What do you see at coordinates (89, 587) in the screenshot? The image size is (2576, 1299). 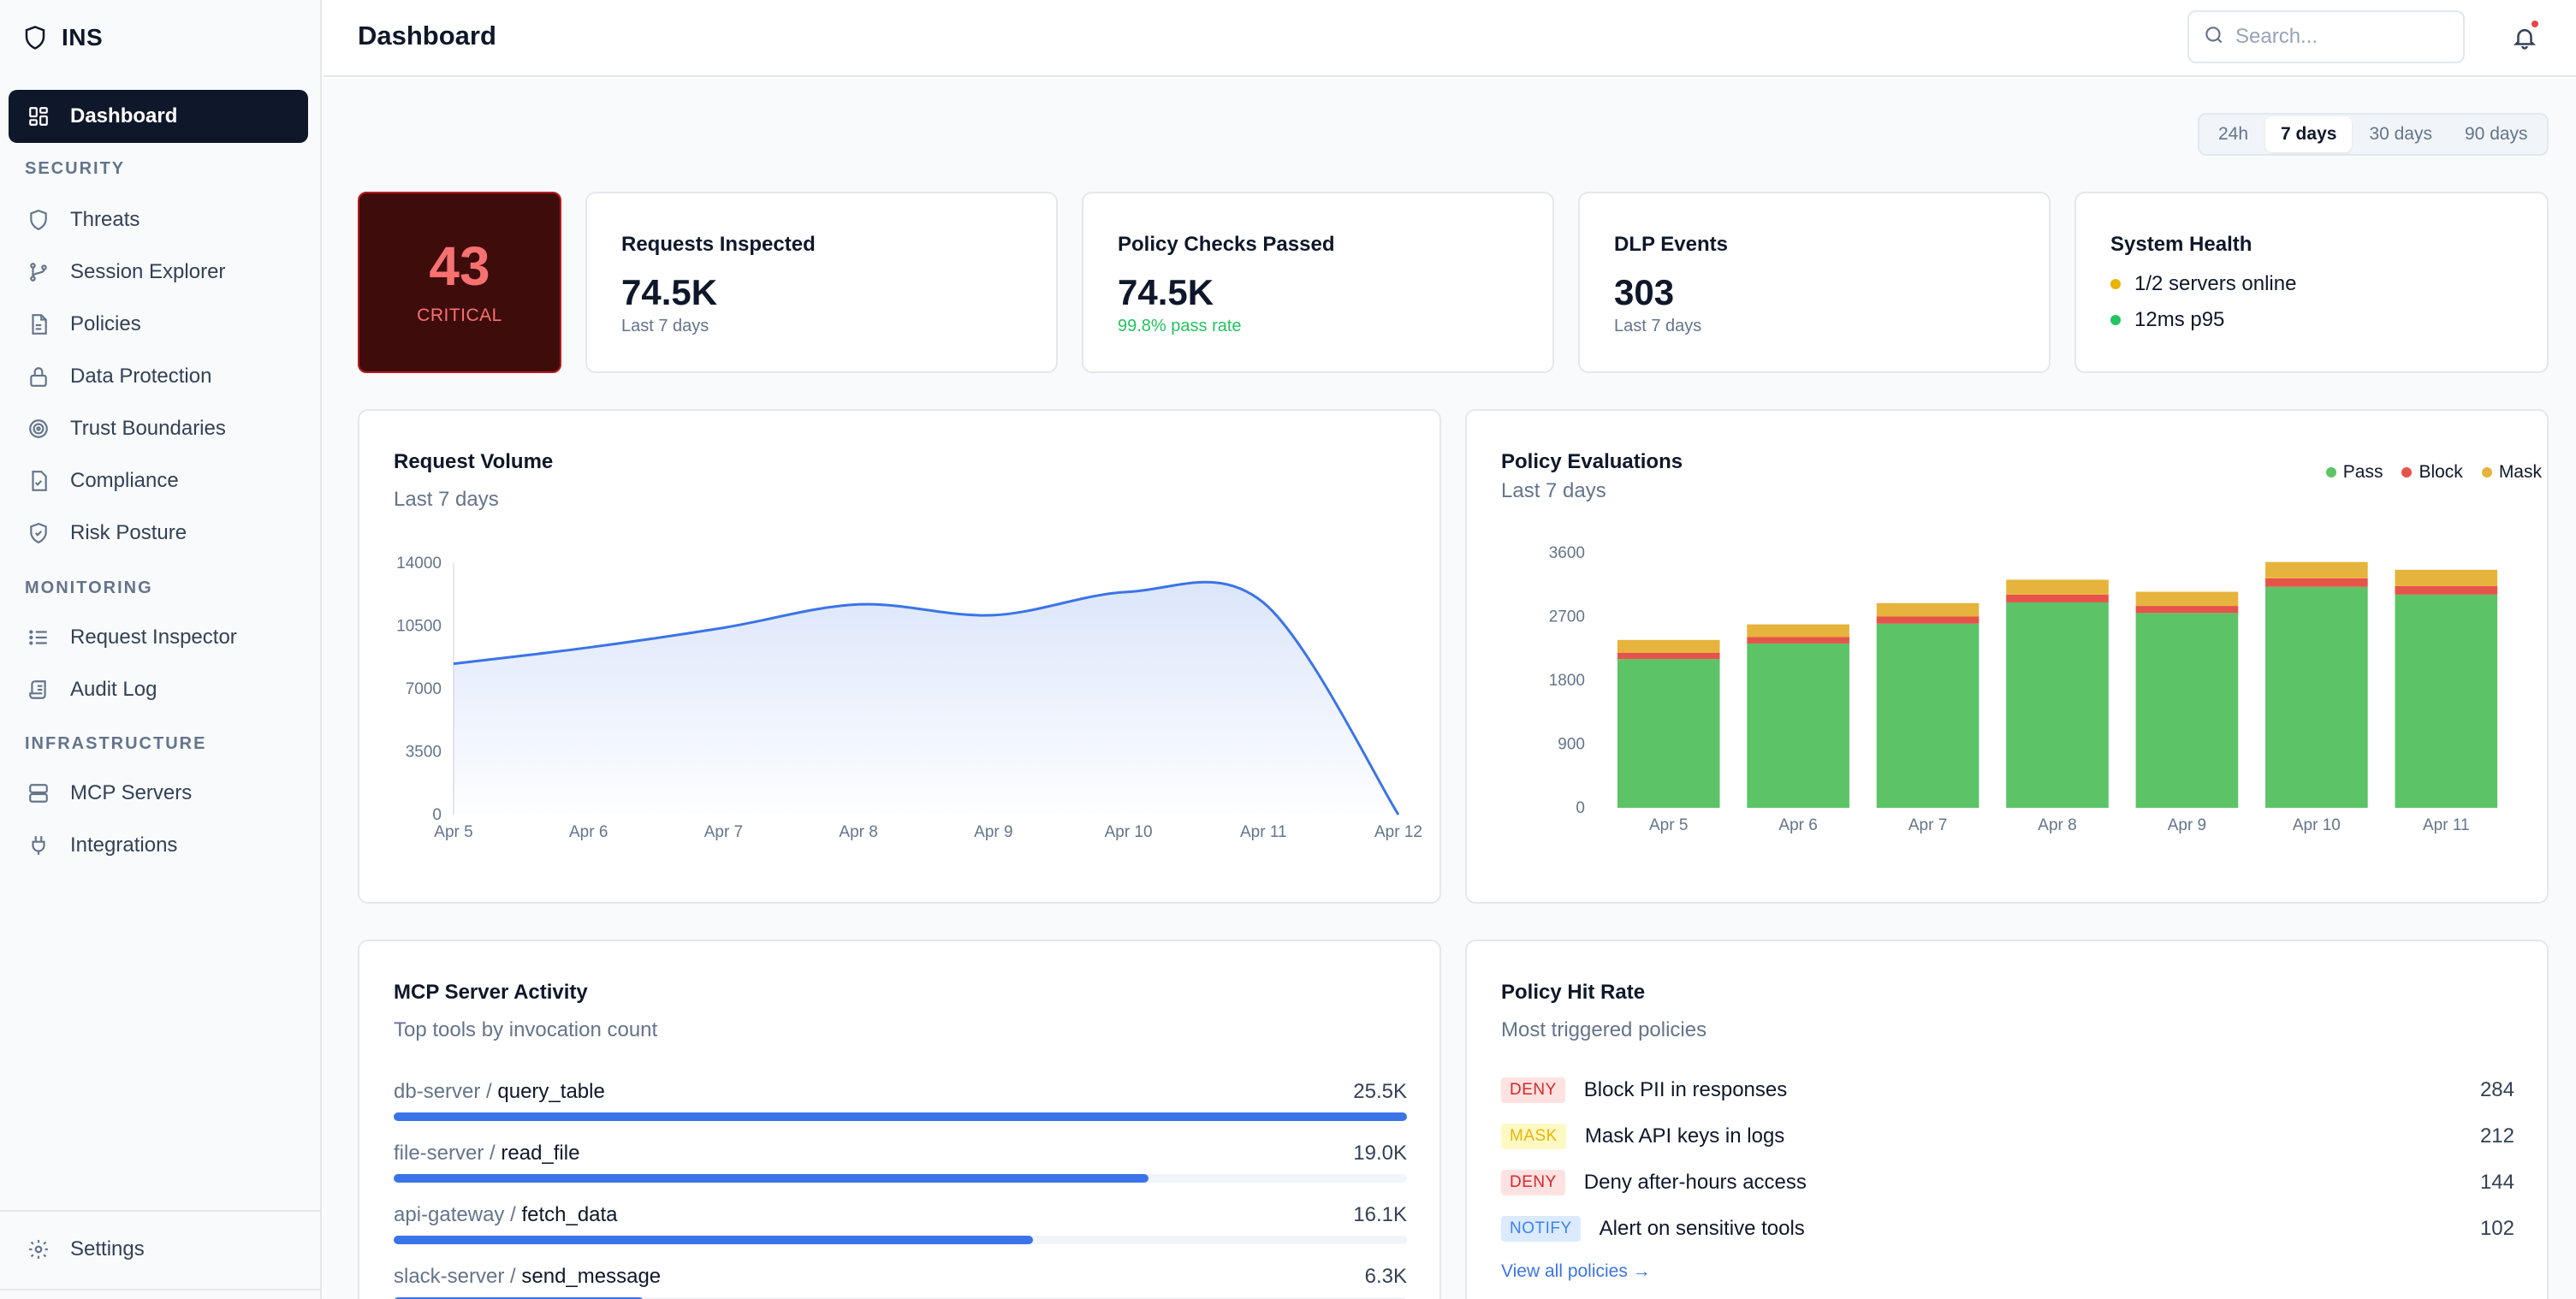 I see `section-label-monitoring: MONITORING` at bounding box center [89, 587].